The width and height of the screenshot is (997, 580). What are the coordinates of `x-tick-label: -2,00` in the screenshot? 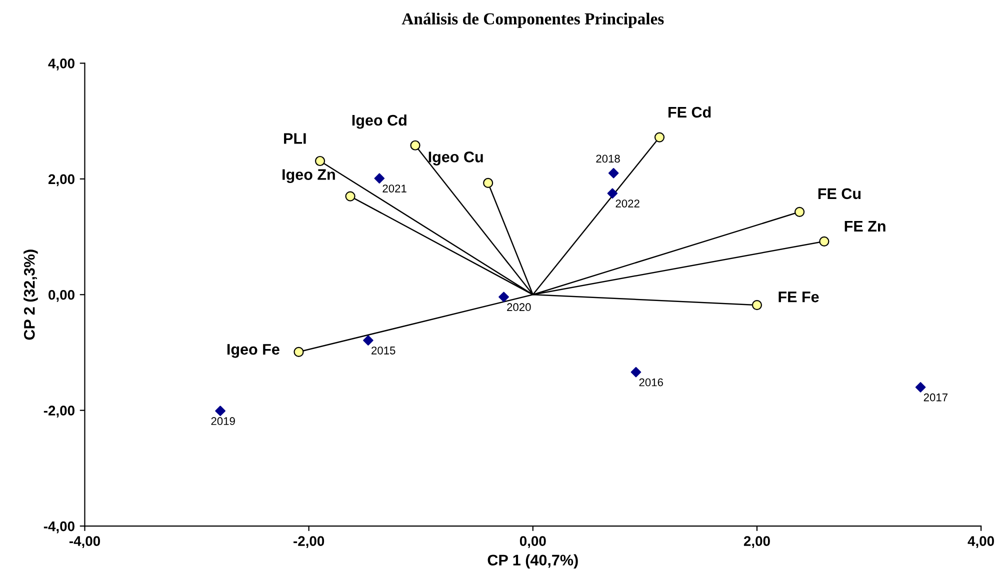 It's located at (309, 542).